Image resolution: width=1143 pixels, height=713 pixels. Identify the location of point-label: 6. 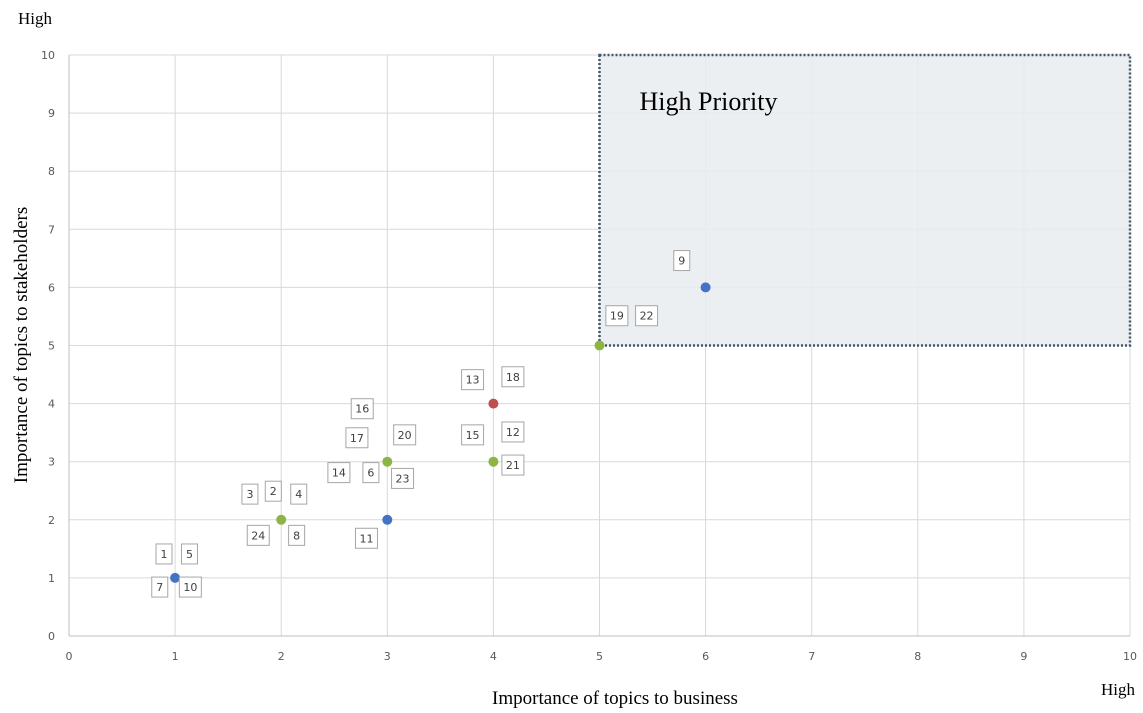
(371, 473).